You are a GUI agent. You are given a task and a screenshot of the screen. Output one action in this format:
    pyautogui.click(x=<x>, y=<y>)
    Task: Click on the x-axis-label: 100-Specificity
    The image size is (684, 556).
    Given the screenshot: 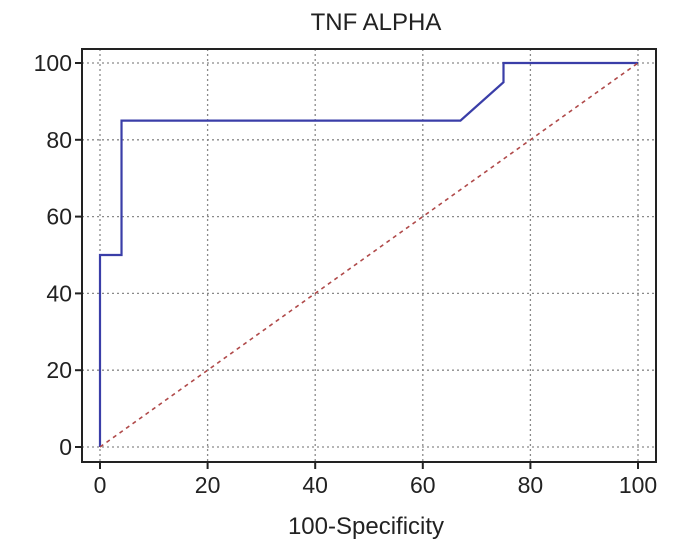 What is the action you would take?
    pyautogui.click(x=366, y=526)
    